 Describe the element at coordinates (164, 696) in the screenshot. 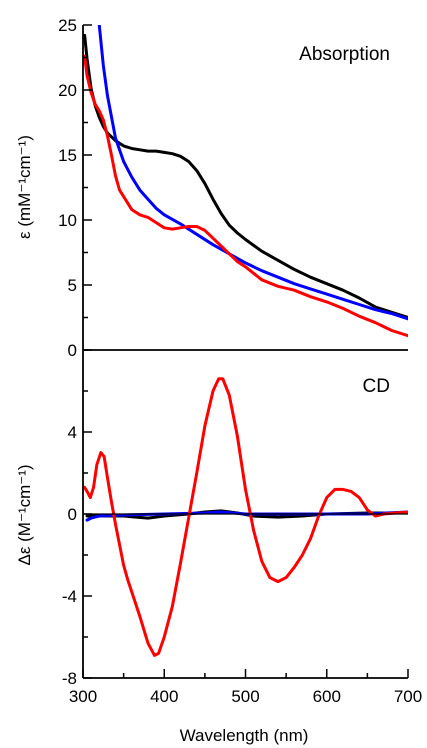

I see `cd-x-tick-label: 400` at that location.